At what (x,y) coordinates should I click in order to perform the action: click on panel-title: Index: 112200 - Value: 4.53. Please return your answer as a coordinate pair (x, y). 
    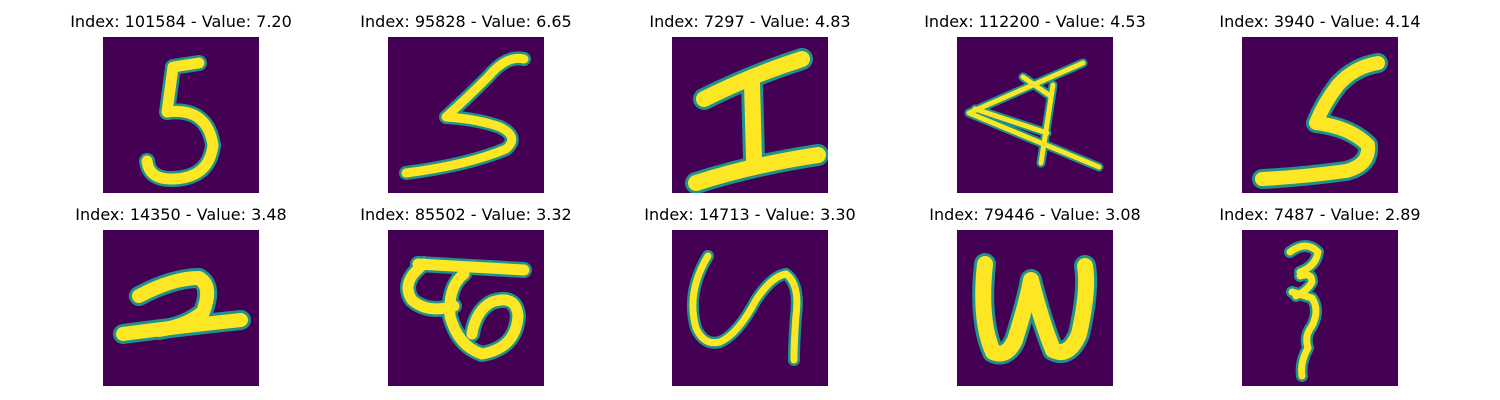
    Looking at the image, I should click on (1035, 21).